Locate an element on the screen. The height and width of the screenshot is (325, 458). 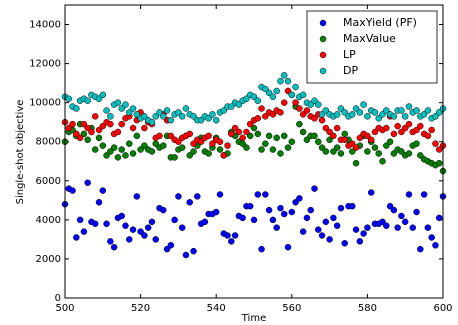
legend-label: DP is located at coordinates (350, 70).